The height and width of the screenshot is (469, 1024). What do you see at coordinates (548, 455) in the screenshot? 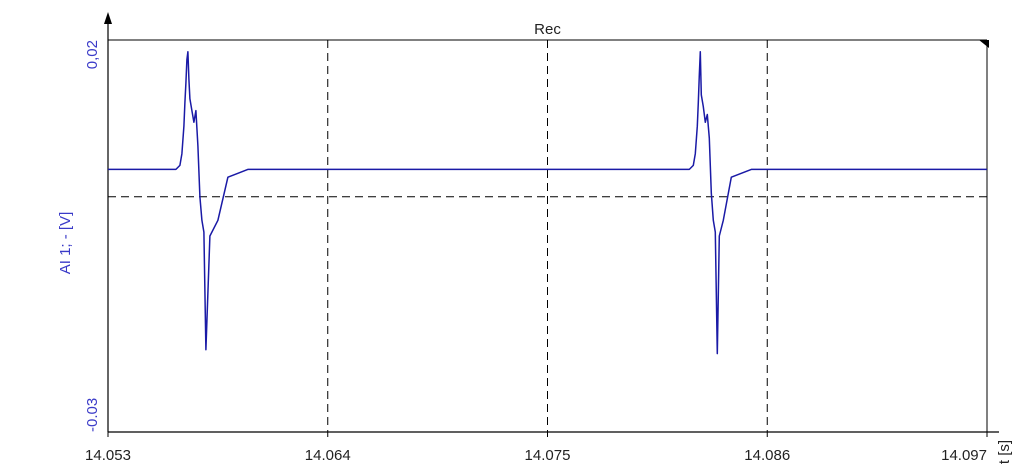
I see `x-tick-label: 14.075` at bounding box center [548, 455].